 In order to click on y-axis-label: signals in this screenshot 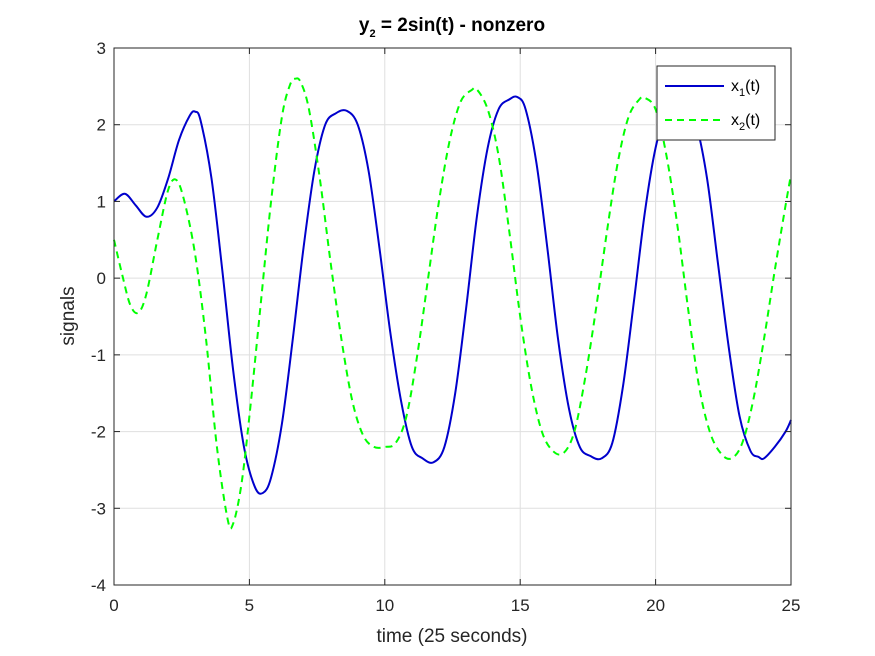, I will do `click(68, 315)`.